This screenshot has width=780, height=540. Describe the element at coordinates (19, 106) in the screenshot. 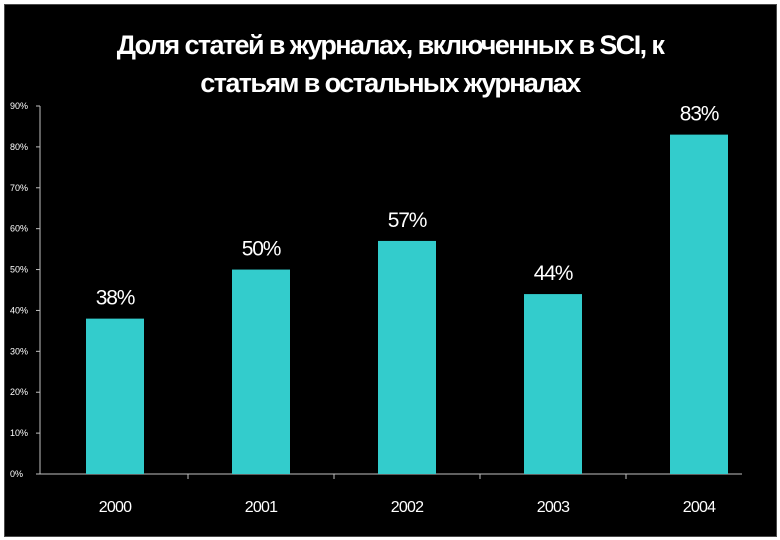

I see `y-tick-label: 90%` at that location.